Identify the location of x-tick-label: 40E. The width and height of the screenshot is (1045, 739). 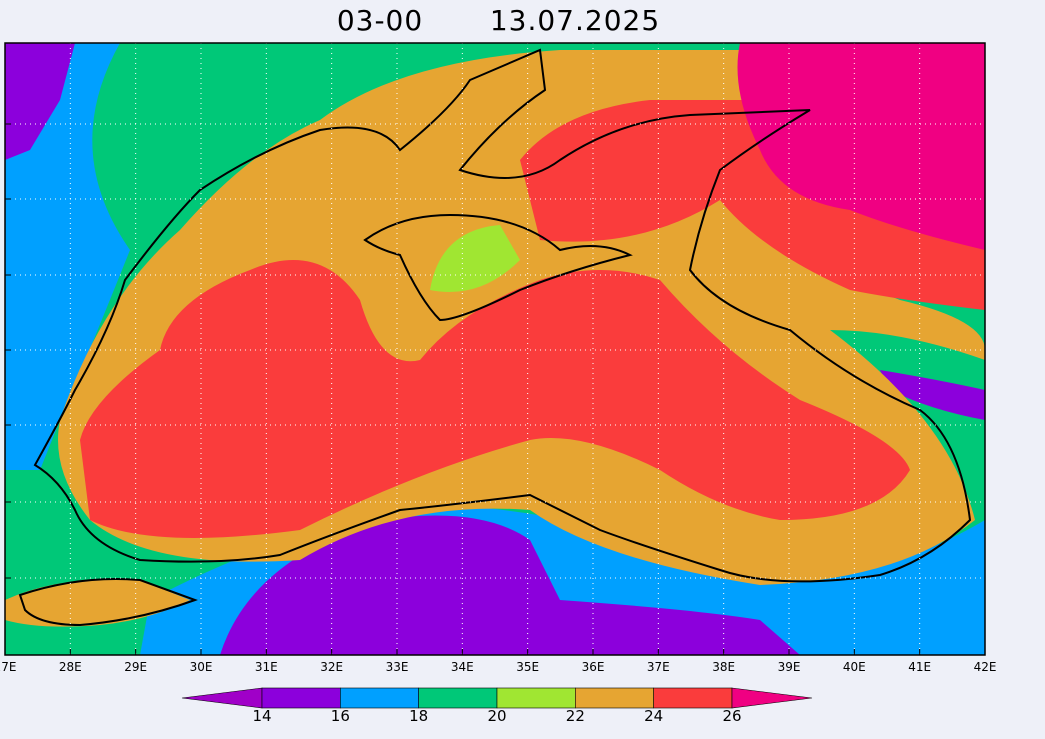
(854, 667).